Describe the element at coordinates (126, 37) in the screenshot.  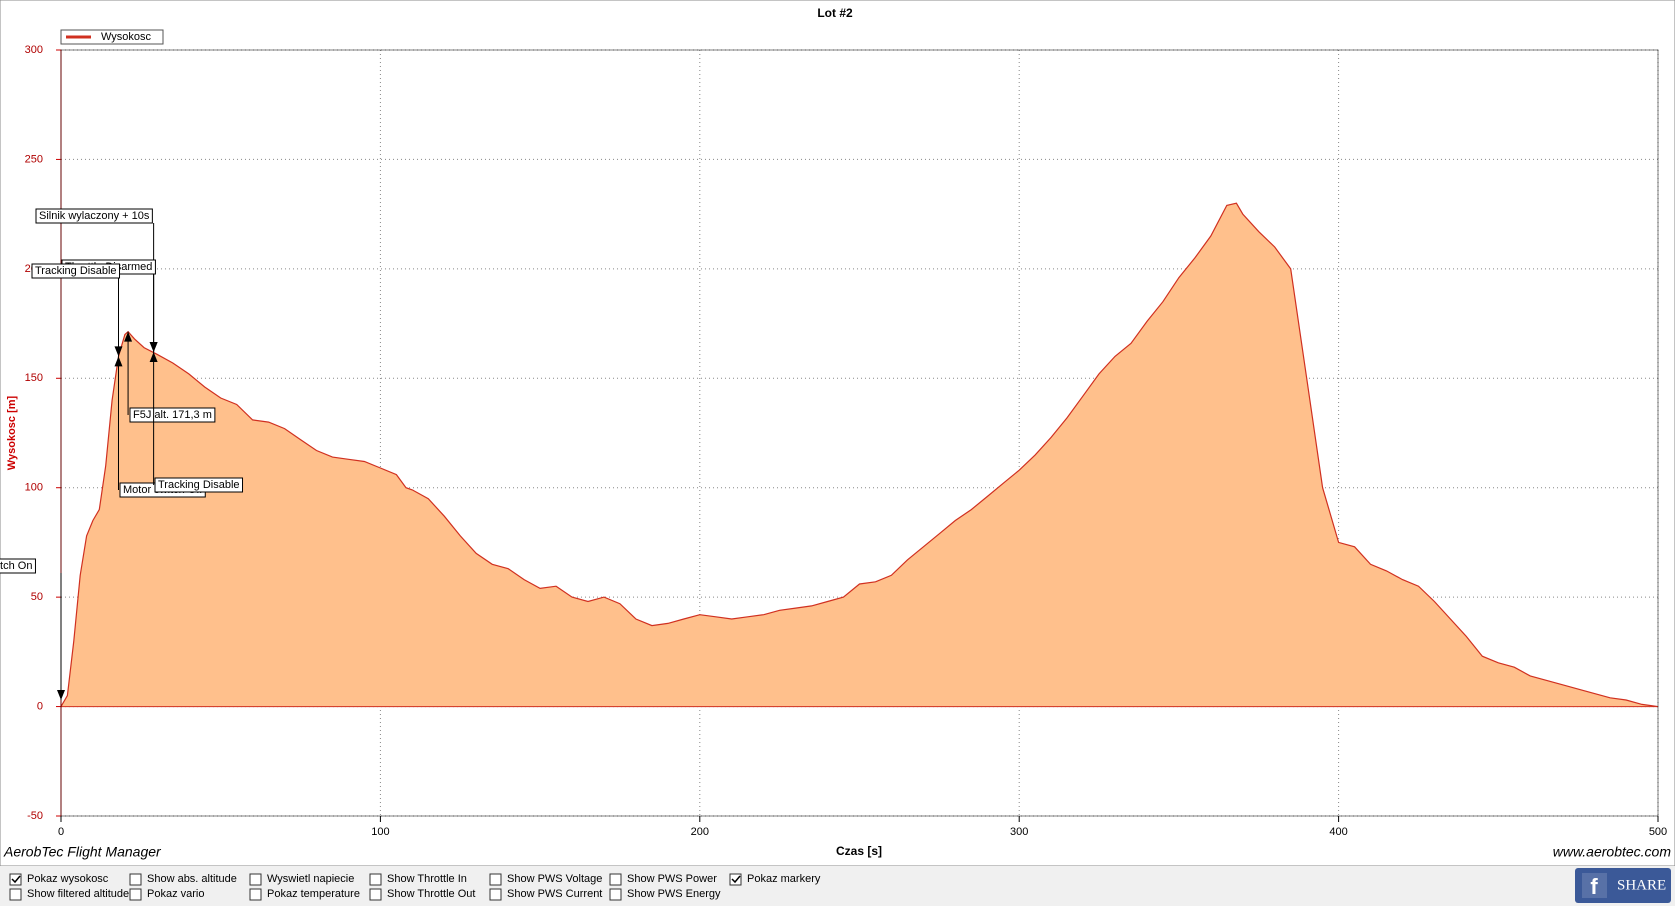
I see `legend-label: Wysokosc` at that location.